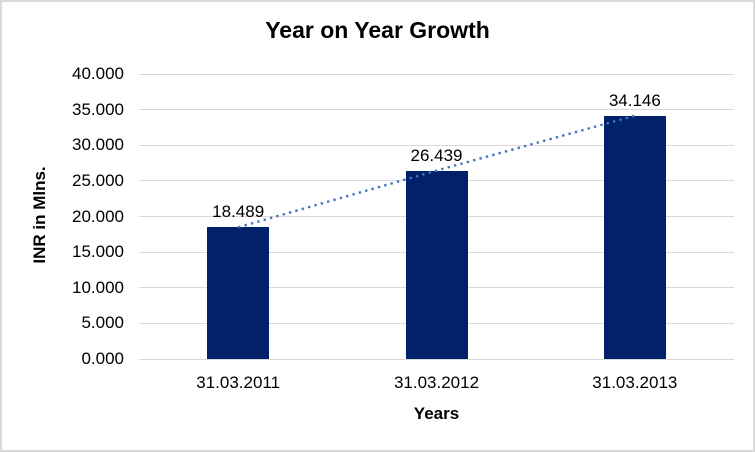 The width and height of the screenshot is (755, 452). What do you see at coordinates (98, 73) in the screenshot?
I see `y-tick-label: 40.000` at bounding box center [98, 73].